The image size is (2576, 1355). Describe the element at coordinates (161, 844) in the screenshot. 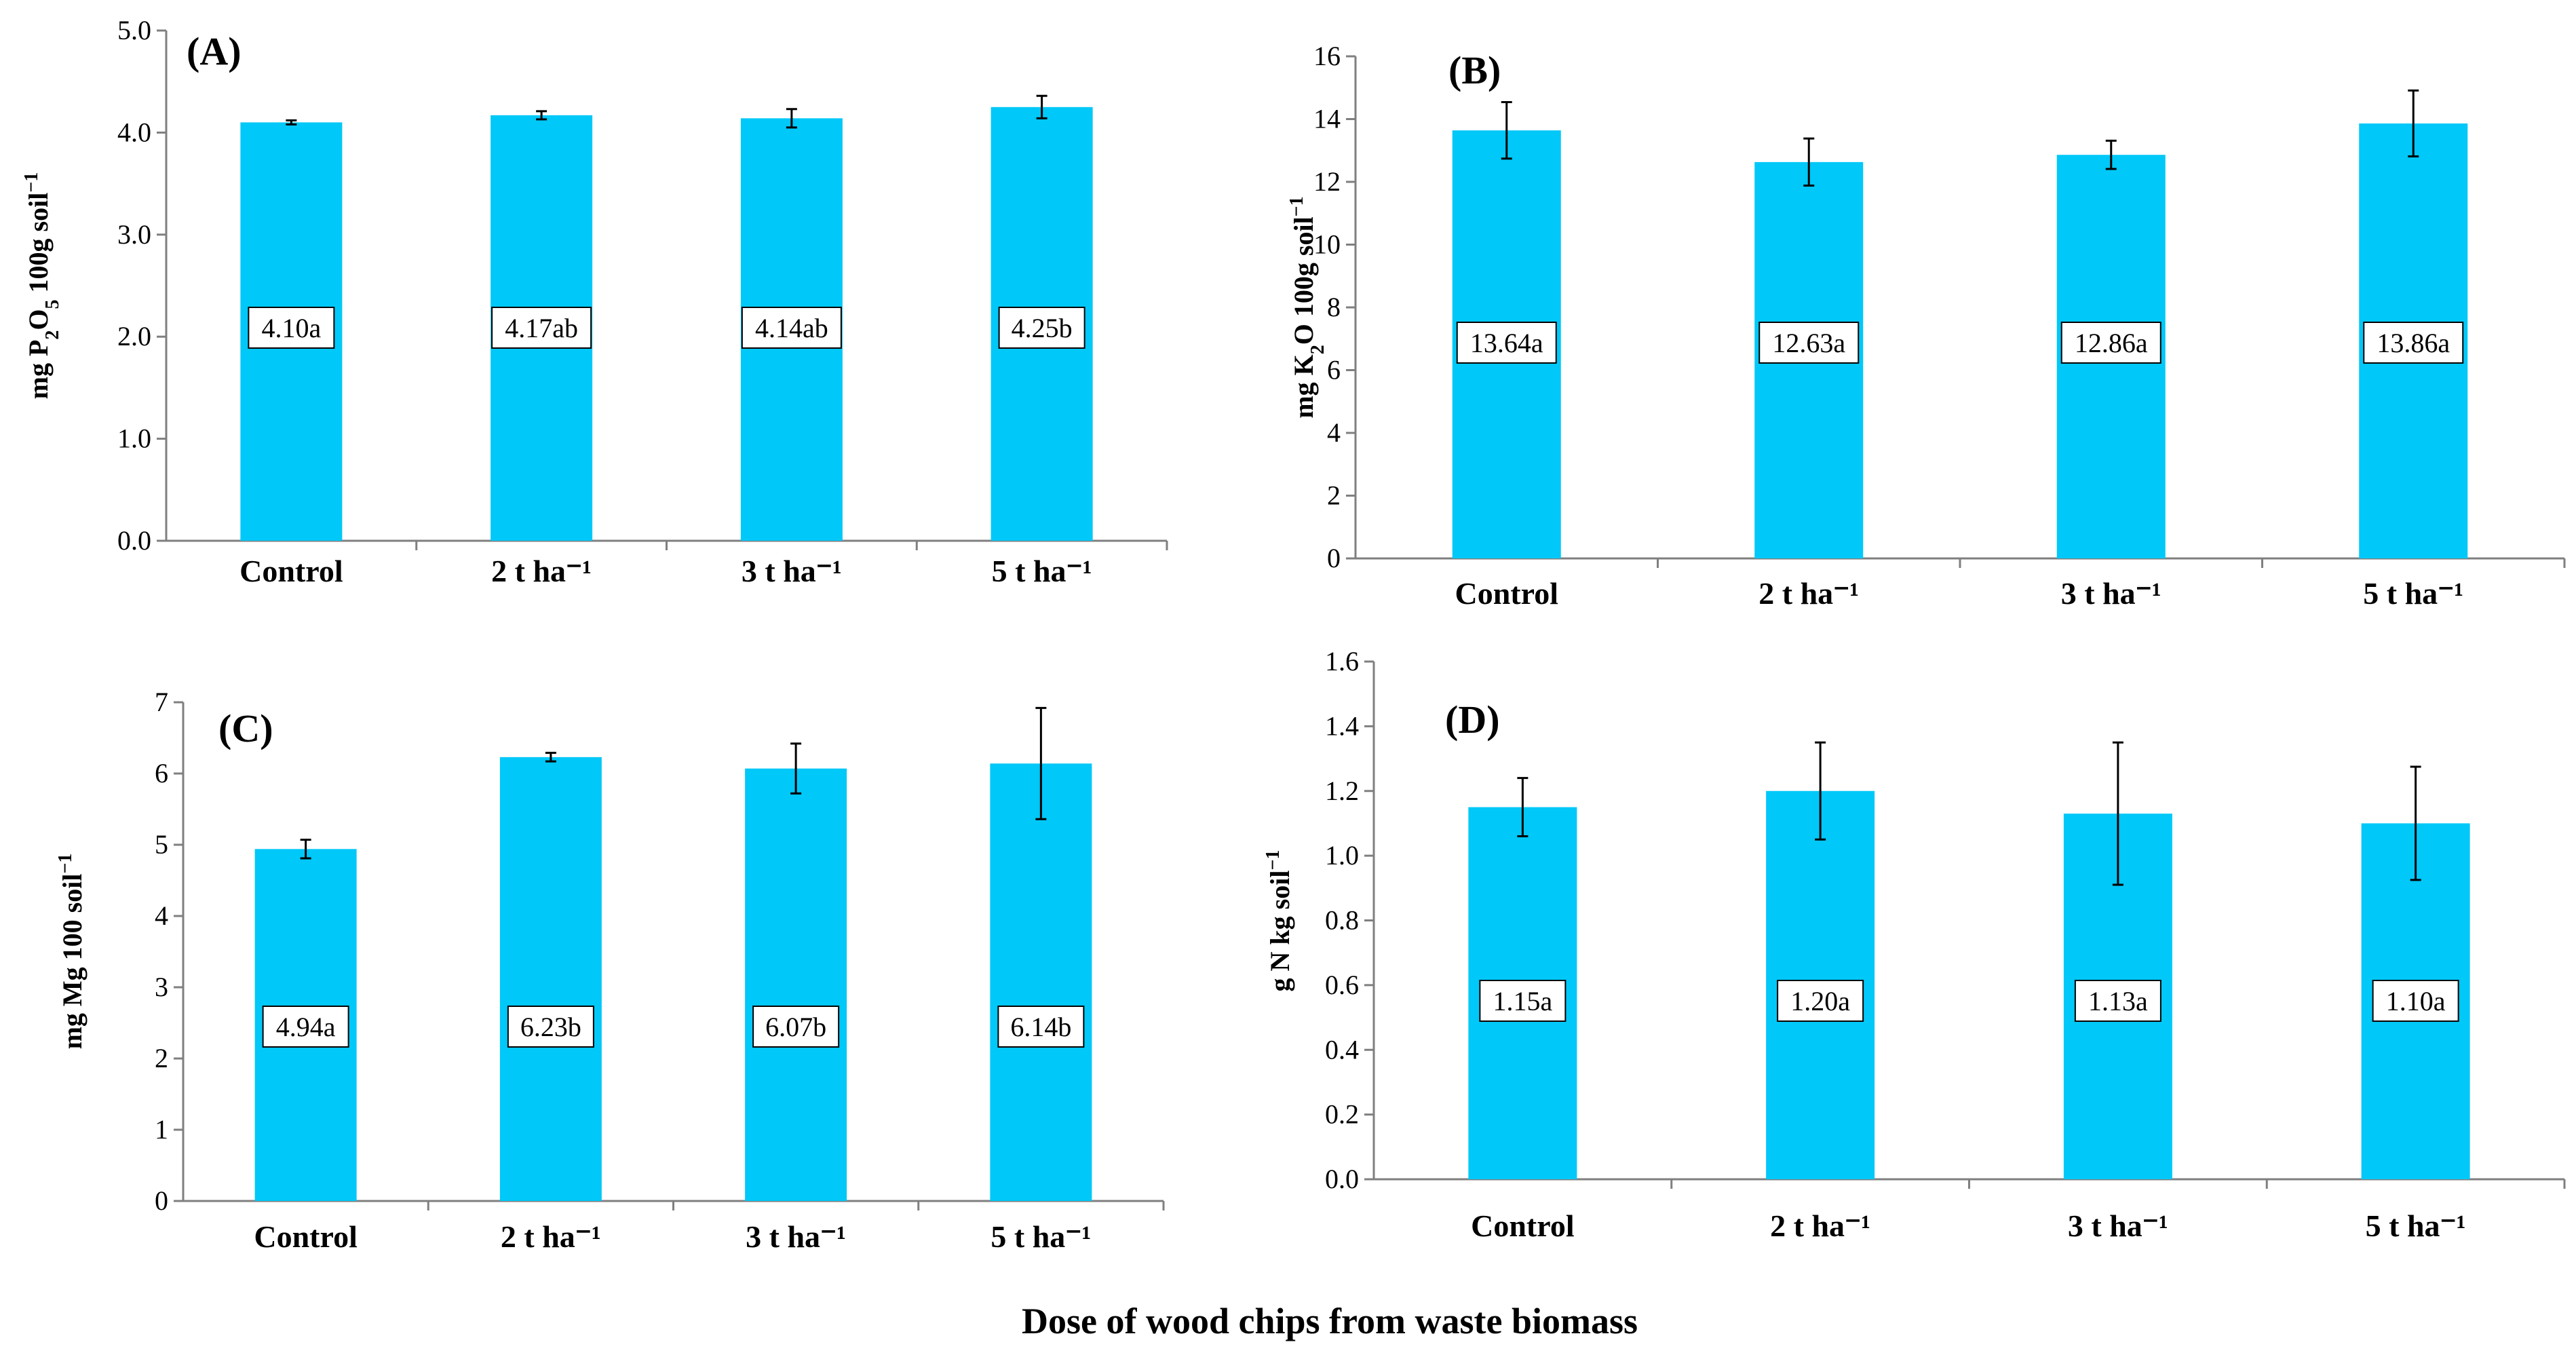

I see `y-tick-label: 5` at that location.